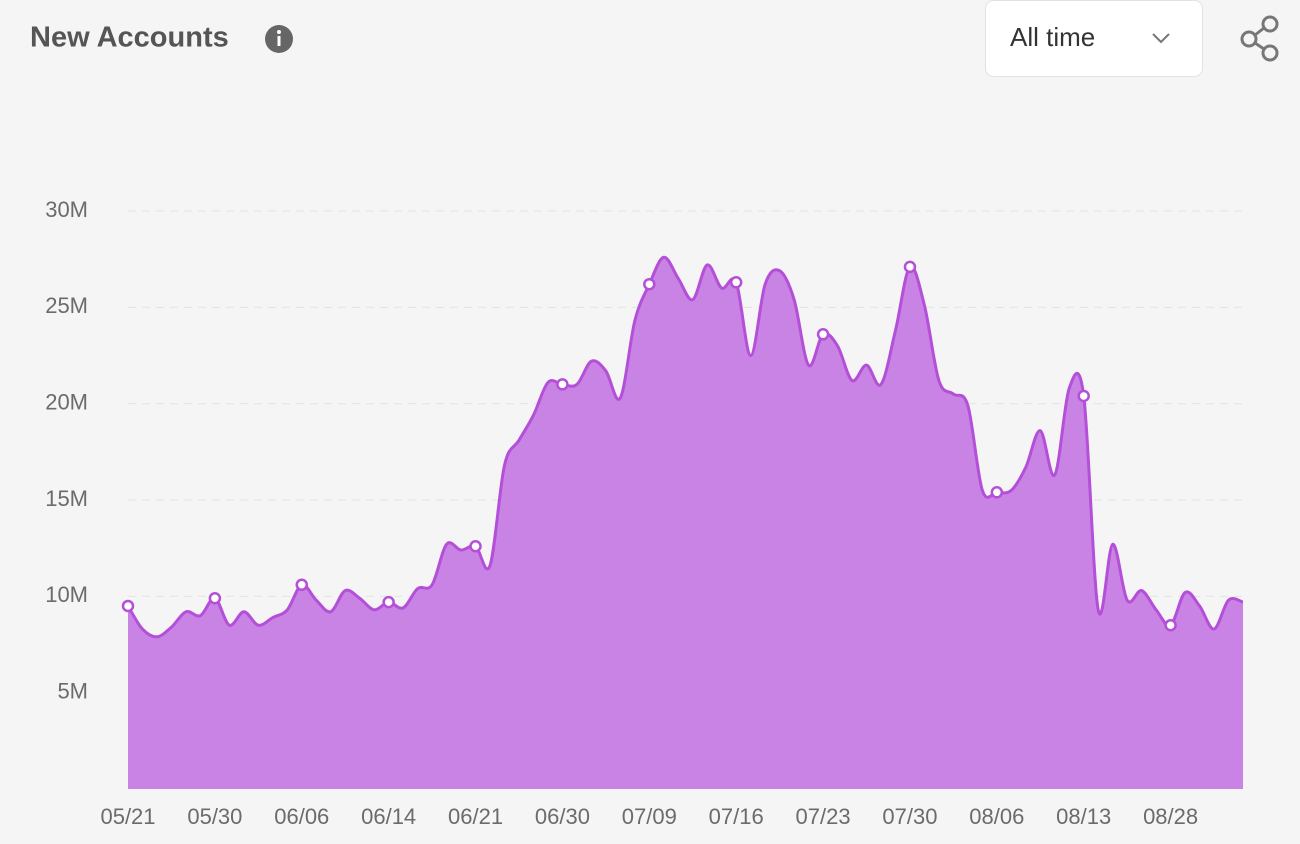 Image resolution: width=1300 pixels, height=844 pixels. What do you see at coordinates (66, 498) in the screenshot?
I see `y-tick-label: 15M` at bounding box center [66, 498].